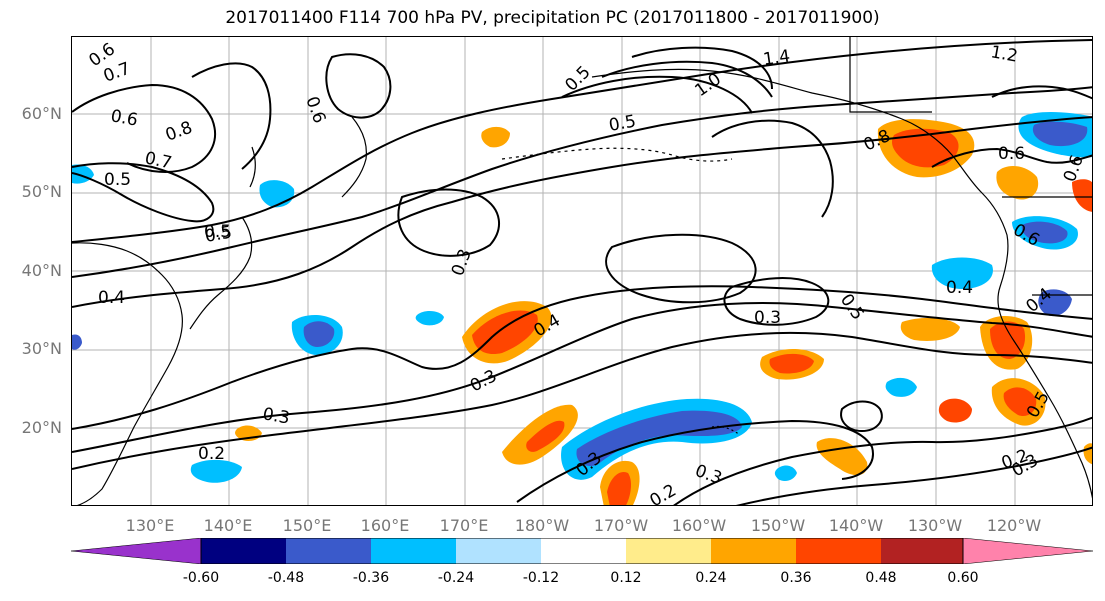 The width and height of the screenshot is (1105, 601). I want to click on contour-label: 1.0, so click(708, 85).